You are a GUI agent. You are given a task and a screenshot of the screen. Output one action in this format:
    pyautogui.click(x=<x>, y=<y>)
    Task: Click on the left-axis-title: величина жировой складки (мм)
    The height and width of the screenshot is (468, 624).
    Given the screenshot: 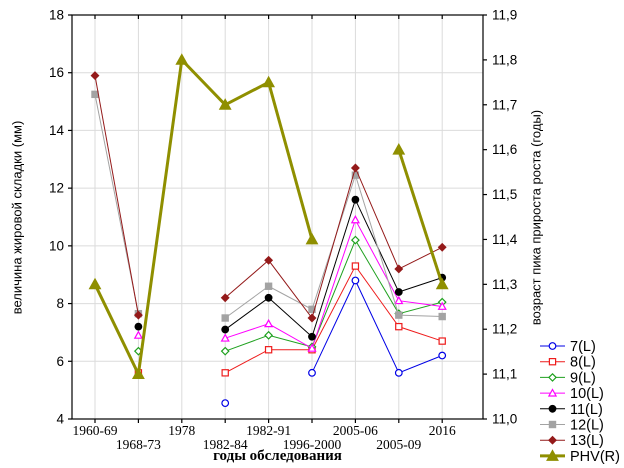 What is the action you would take?
    pyautogui.click(x=17, y=217)
    